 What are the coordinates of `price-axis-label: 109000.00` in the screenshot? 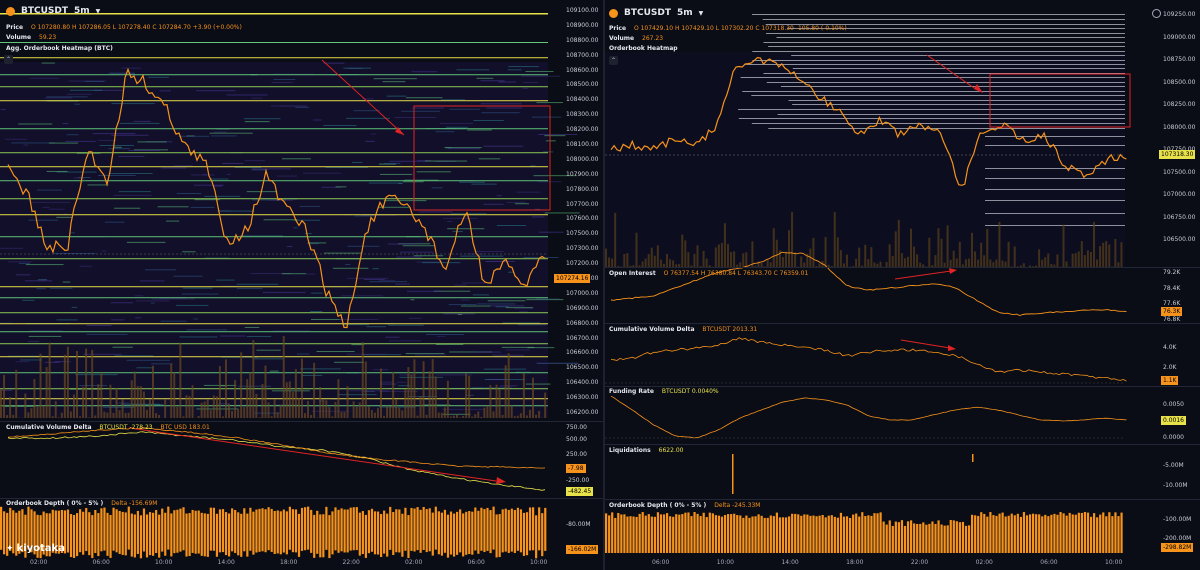 It's located at (1179, 37).